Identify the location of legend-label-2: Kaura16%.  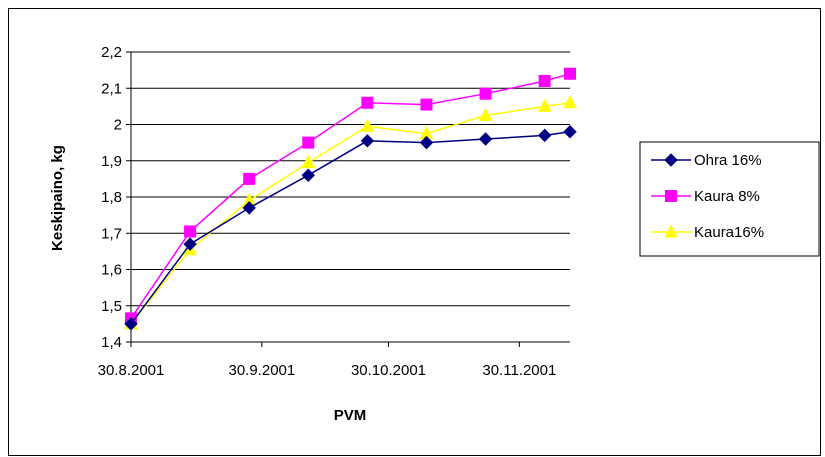
(729, 232).